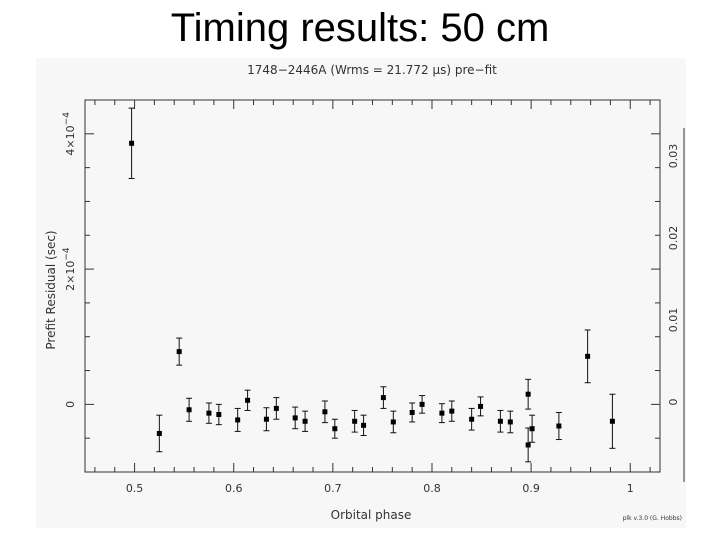 Image resolution: width=720 pixels, height=540 pixels. What do you see at coordinates (652, 518) in the screenshot?
I see `credit-text: plk v.3.0 (G. Hobbs)` at bounding box center [652, 518].